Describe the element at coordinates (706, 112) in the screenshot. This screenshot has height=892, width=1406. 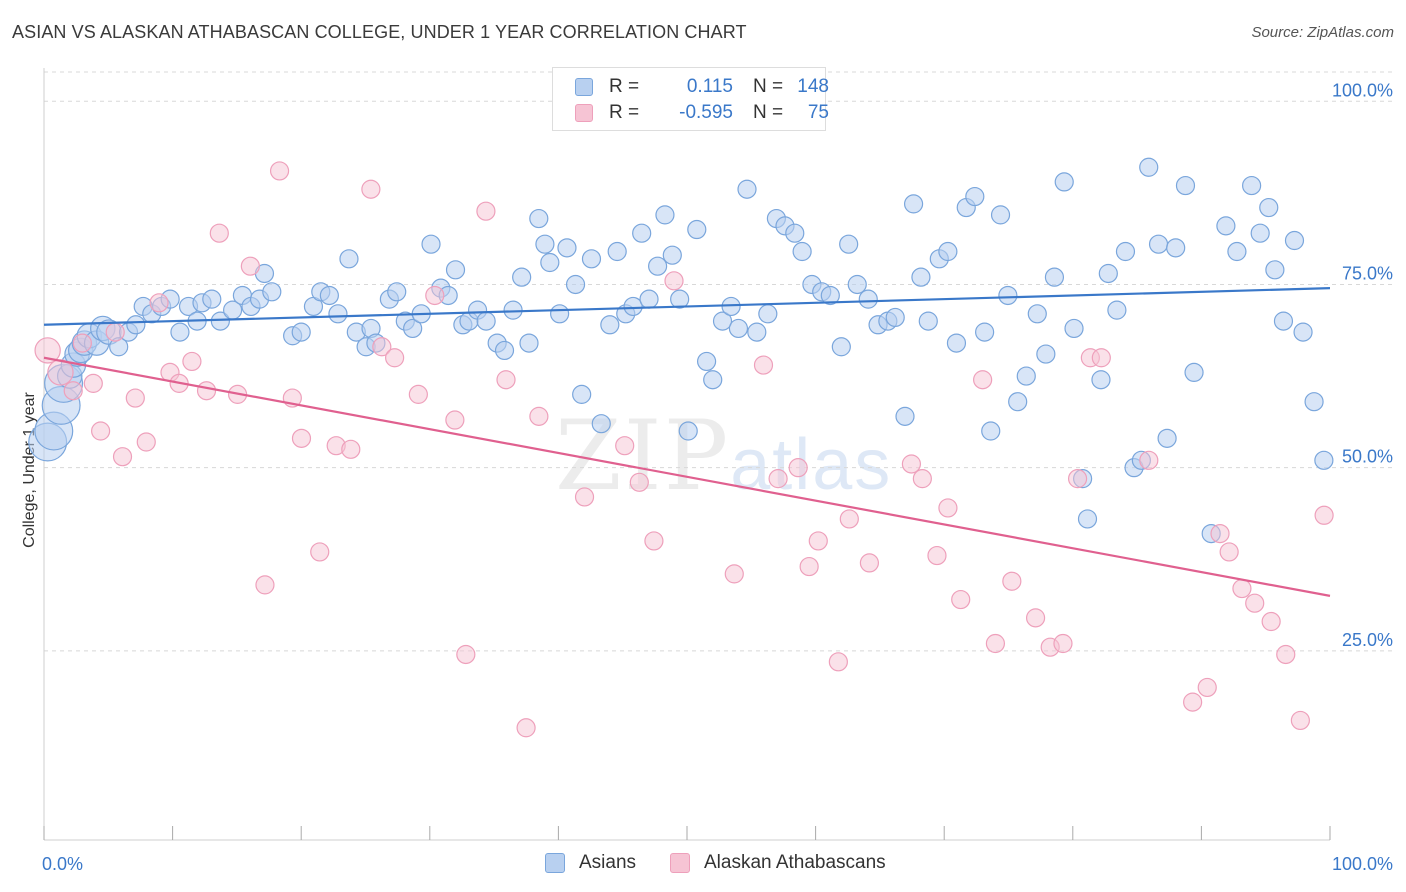
I see `legend-r-value: -0.595` at that location.